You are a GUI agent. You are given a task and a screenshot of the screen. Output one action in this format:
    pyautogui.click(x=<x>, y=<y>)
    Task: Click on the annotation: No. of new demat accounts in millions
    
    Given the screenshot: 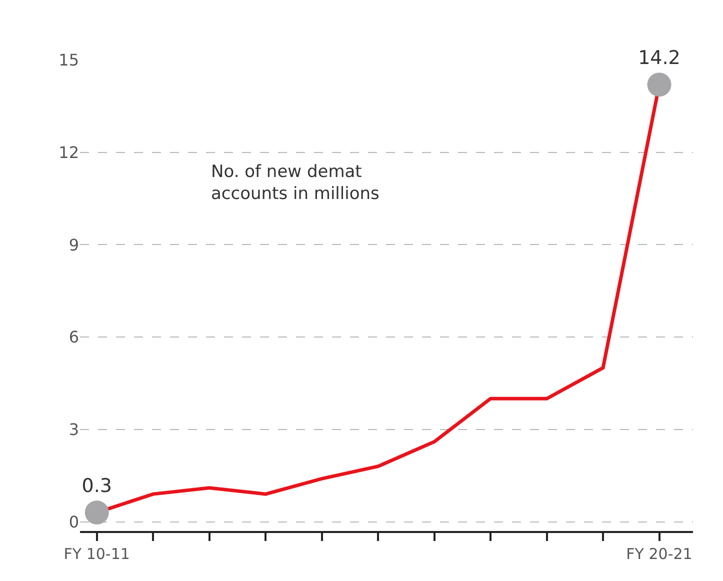 What is the action you would take?
    pyautogui.click(x=295, y=183)
    